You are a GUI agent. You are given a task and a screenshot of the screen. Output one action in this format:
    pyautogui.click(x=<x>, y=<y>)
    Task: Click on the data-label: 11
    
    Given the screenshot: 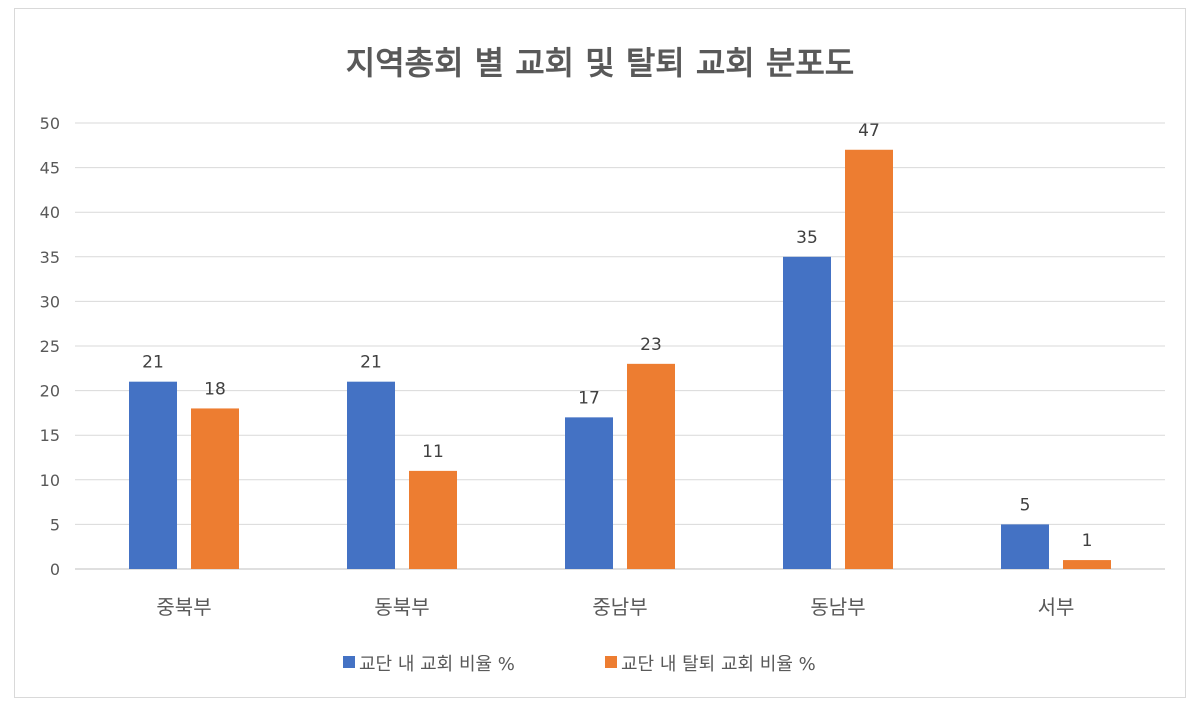 What is the action you would take?
    pyautogui.click(x=433, y=452)
    